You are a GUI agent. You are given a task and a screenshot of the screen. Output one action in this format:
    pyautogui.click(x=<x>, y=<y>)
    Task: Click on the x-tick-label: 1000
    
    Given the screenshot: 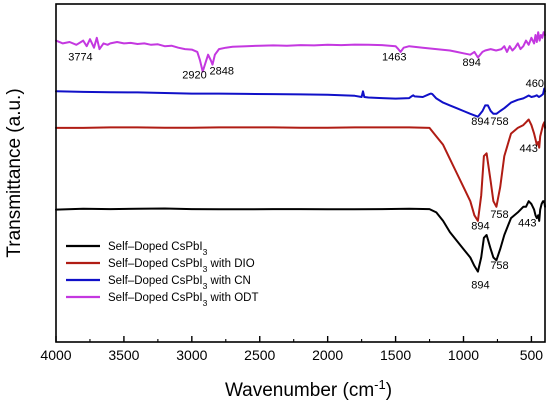 What is the action you would take?
    pyautogui.click(x=463, y=355)
    